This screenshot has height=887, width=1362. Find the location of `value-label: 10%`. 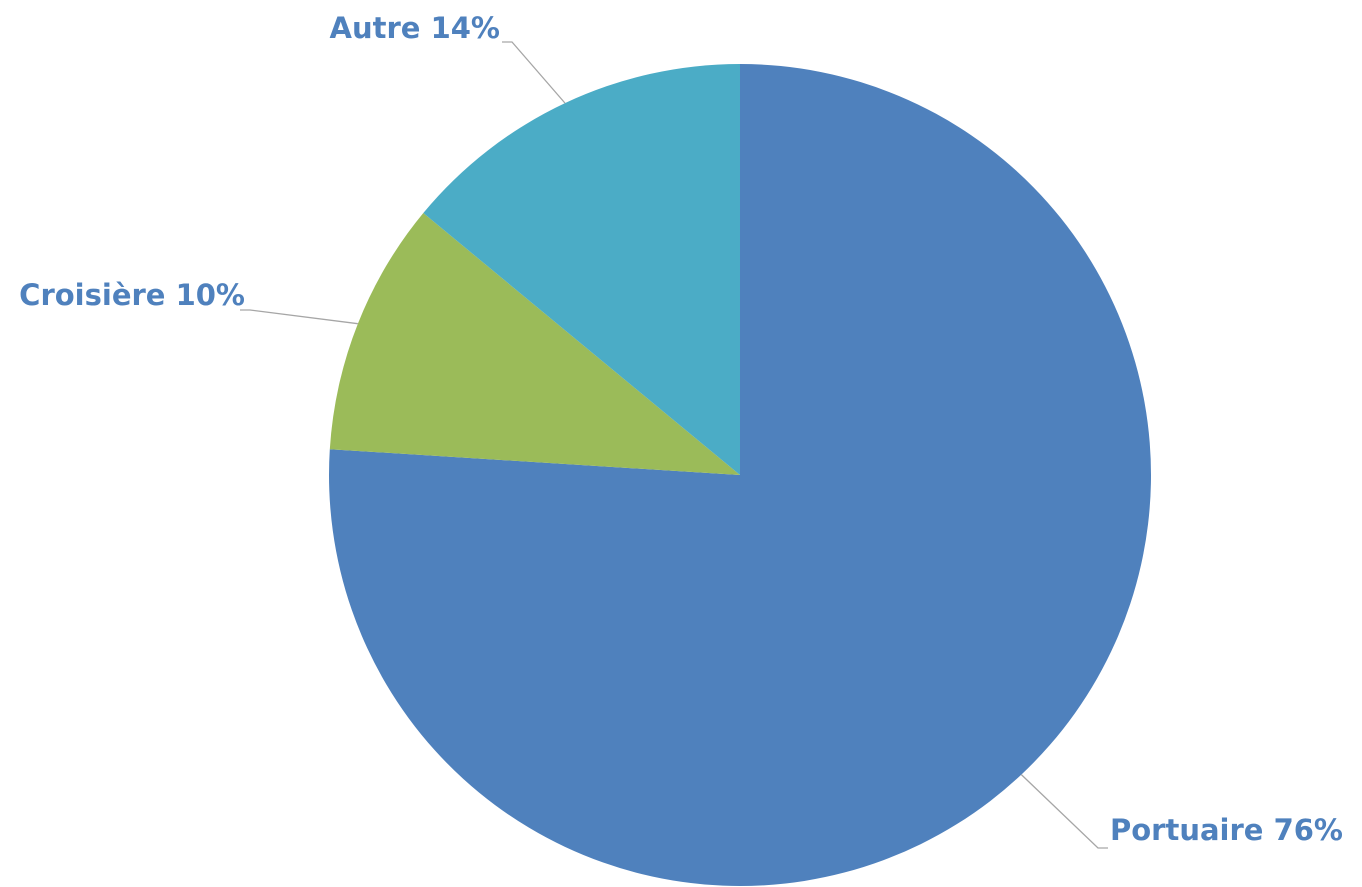

value-label: 10% is located at coordinates (210, 295).